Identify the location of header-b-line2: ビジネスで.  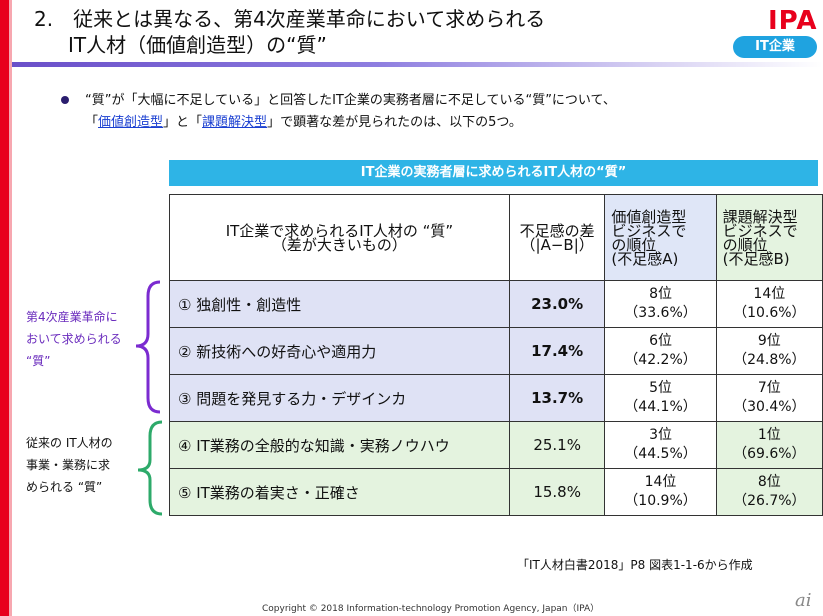
(760, 230).